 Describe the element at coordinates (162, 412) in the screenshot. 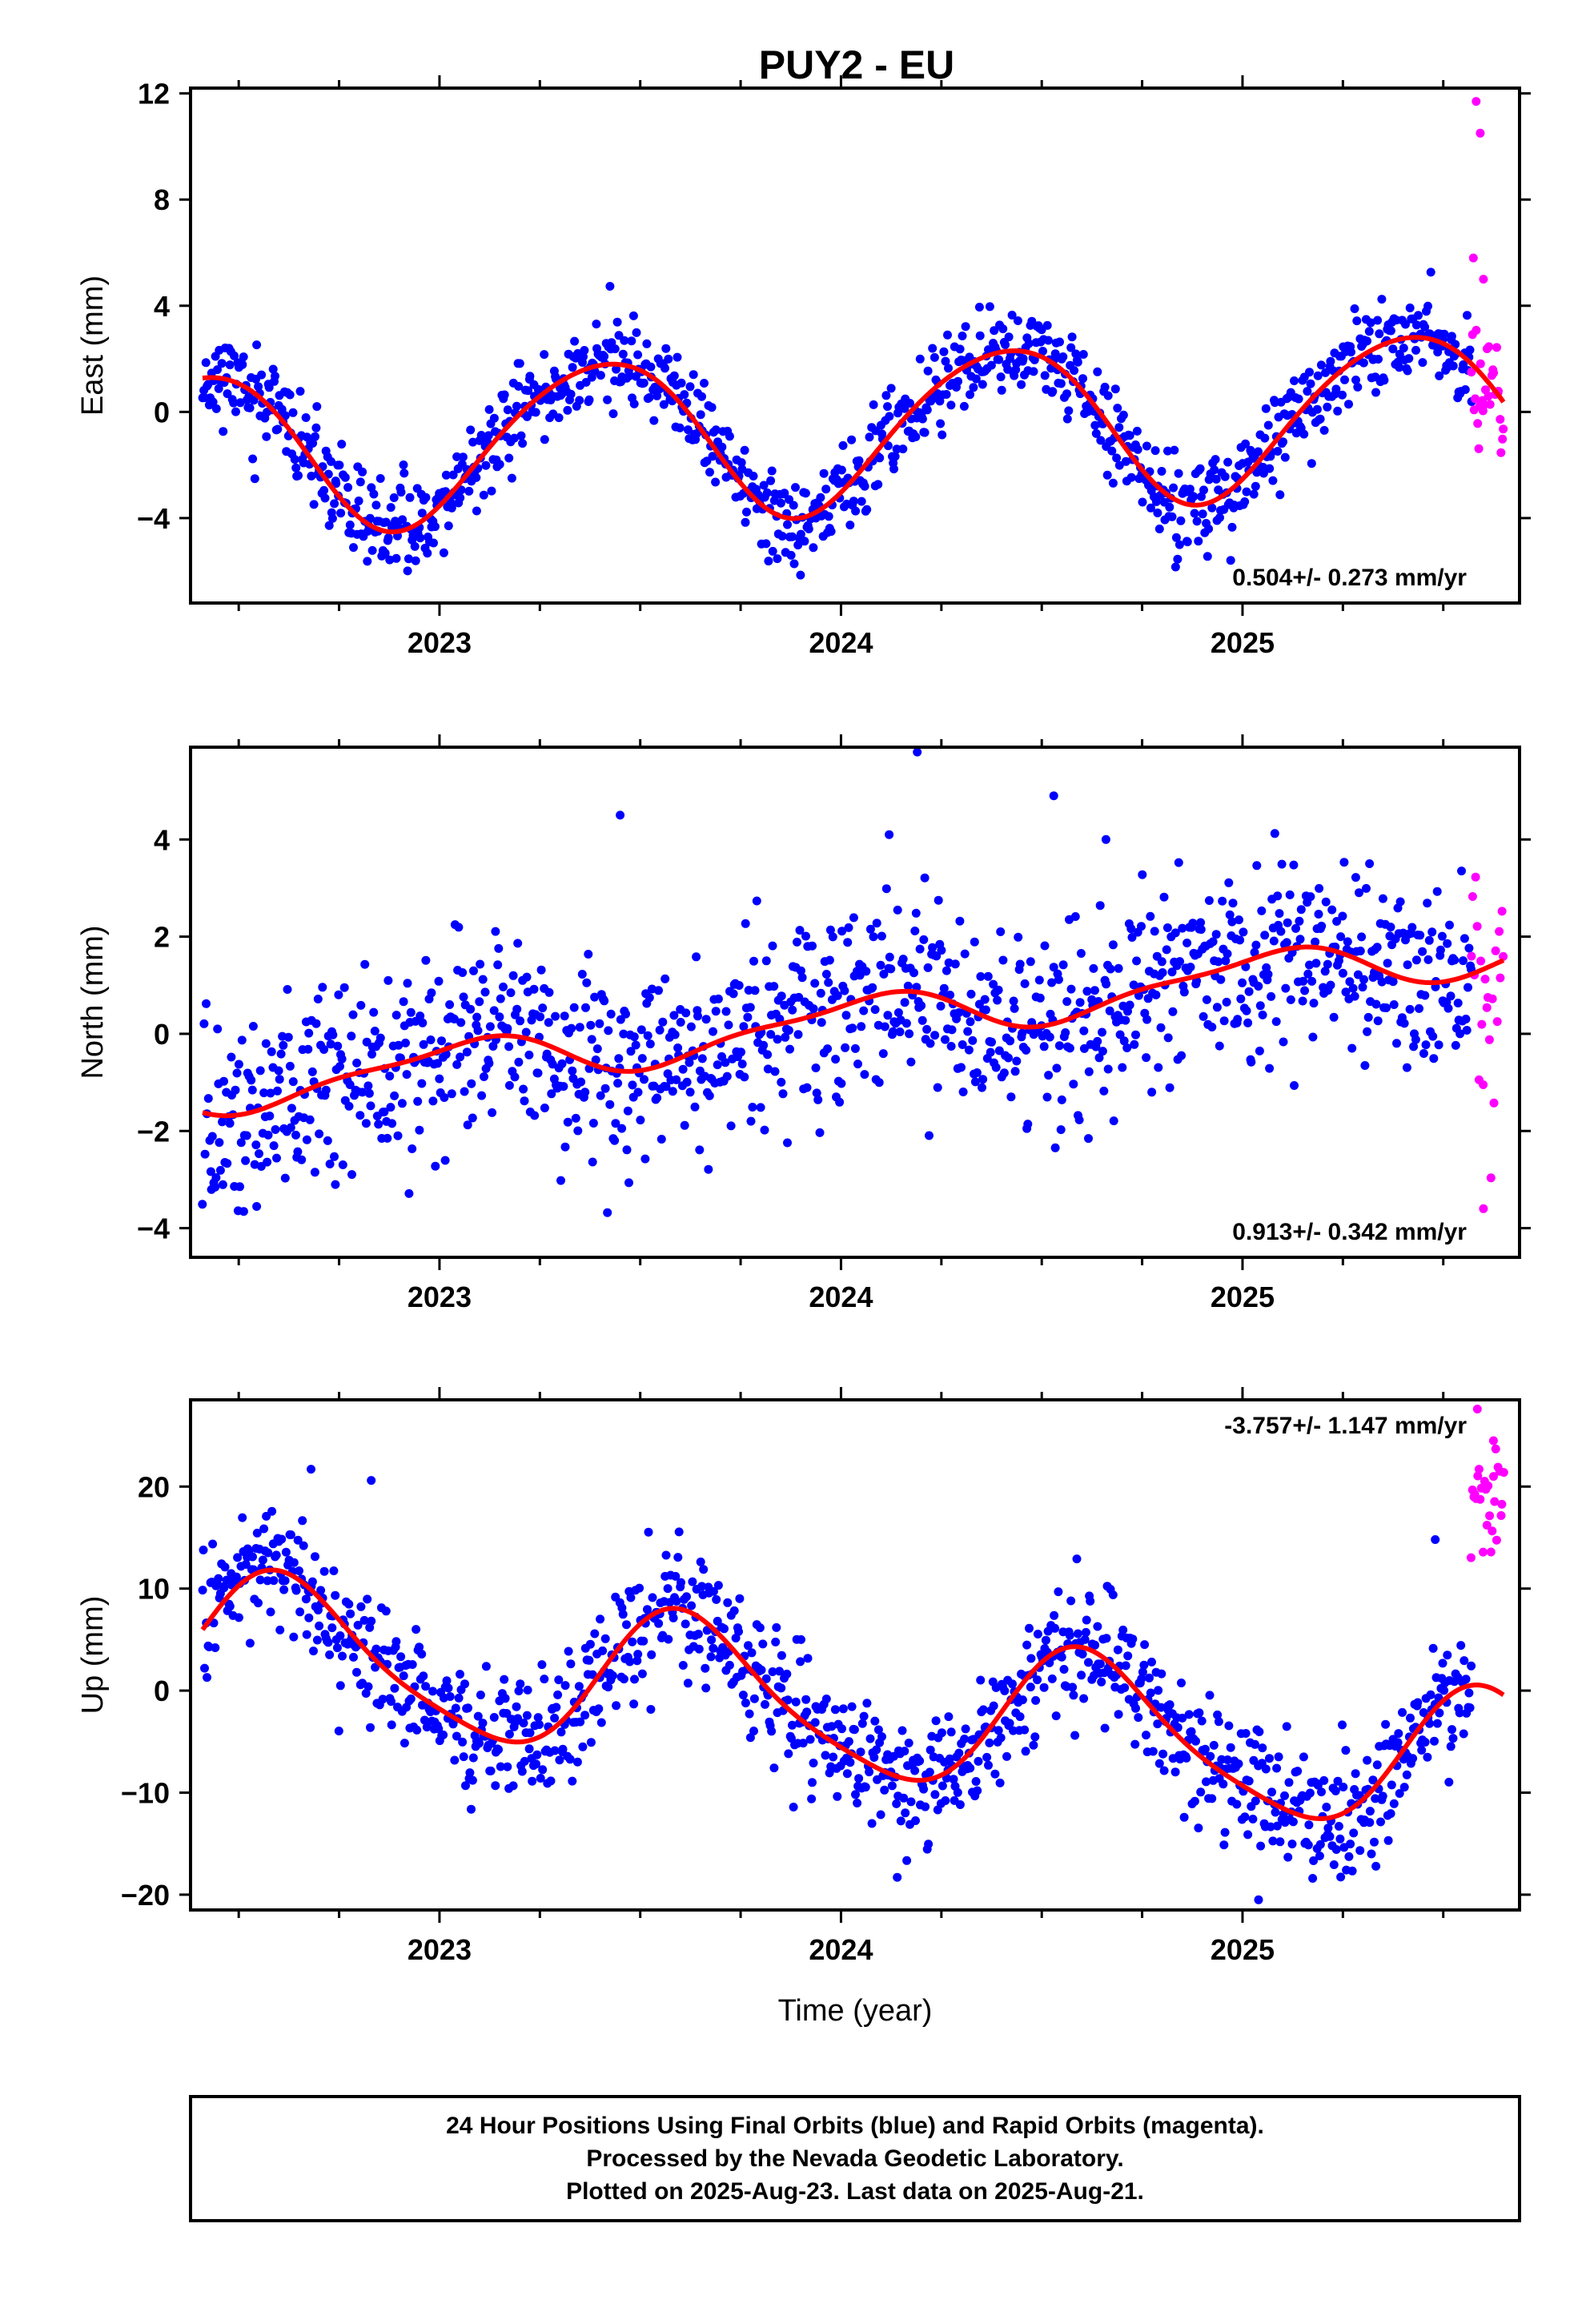

I see `y-tick-label: 0` at that location.